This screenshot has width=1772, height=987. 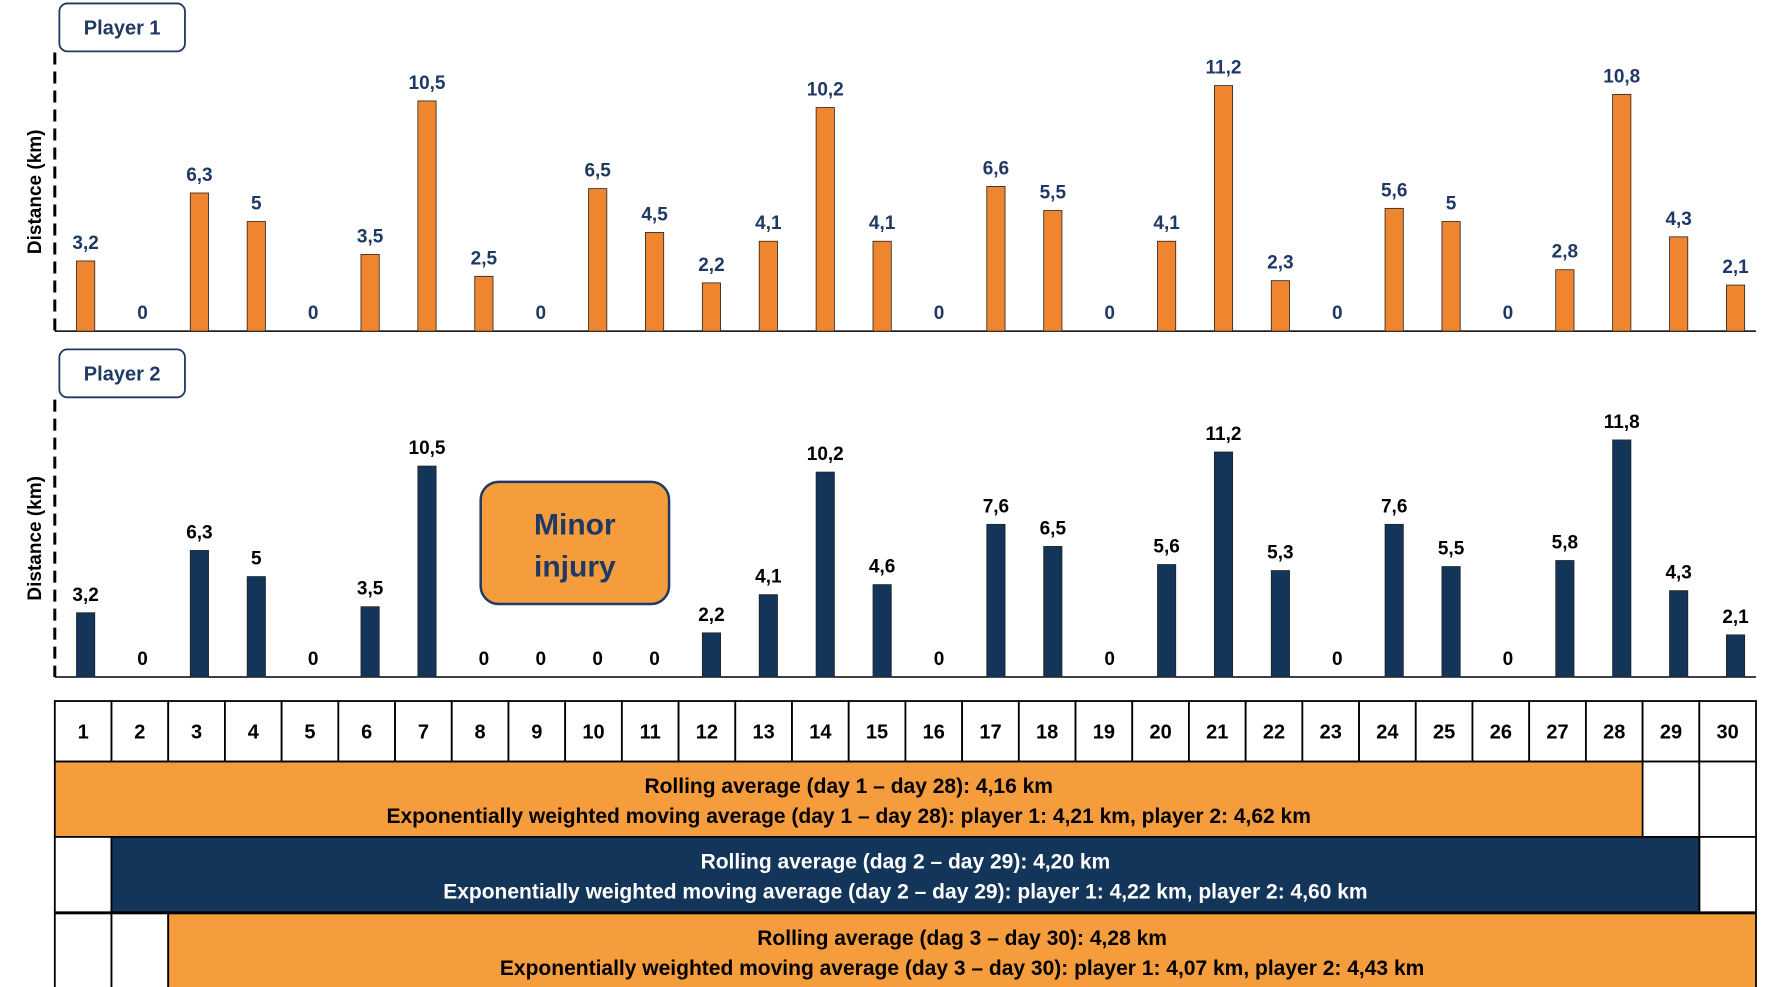 What do you see at coordinates (711, 265) in the screenshot?
I see `data-label: 2,2` at bounding box center [711, 265].